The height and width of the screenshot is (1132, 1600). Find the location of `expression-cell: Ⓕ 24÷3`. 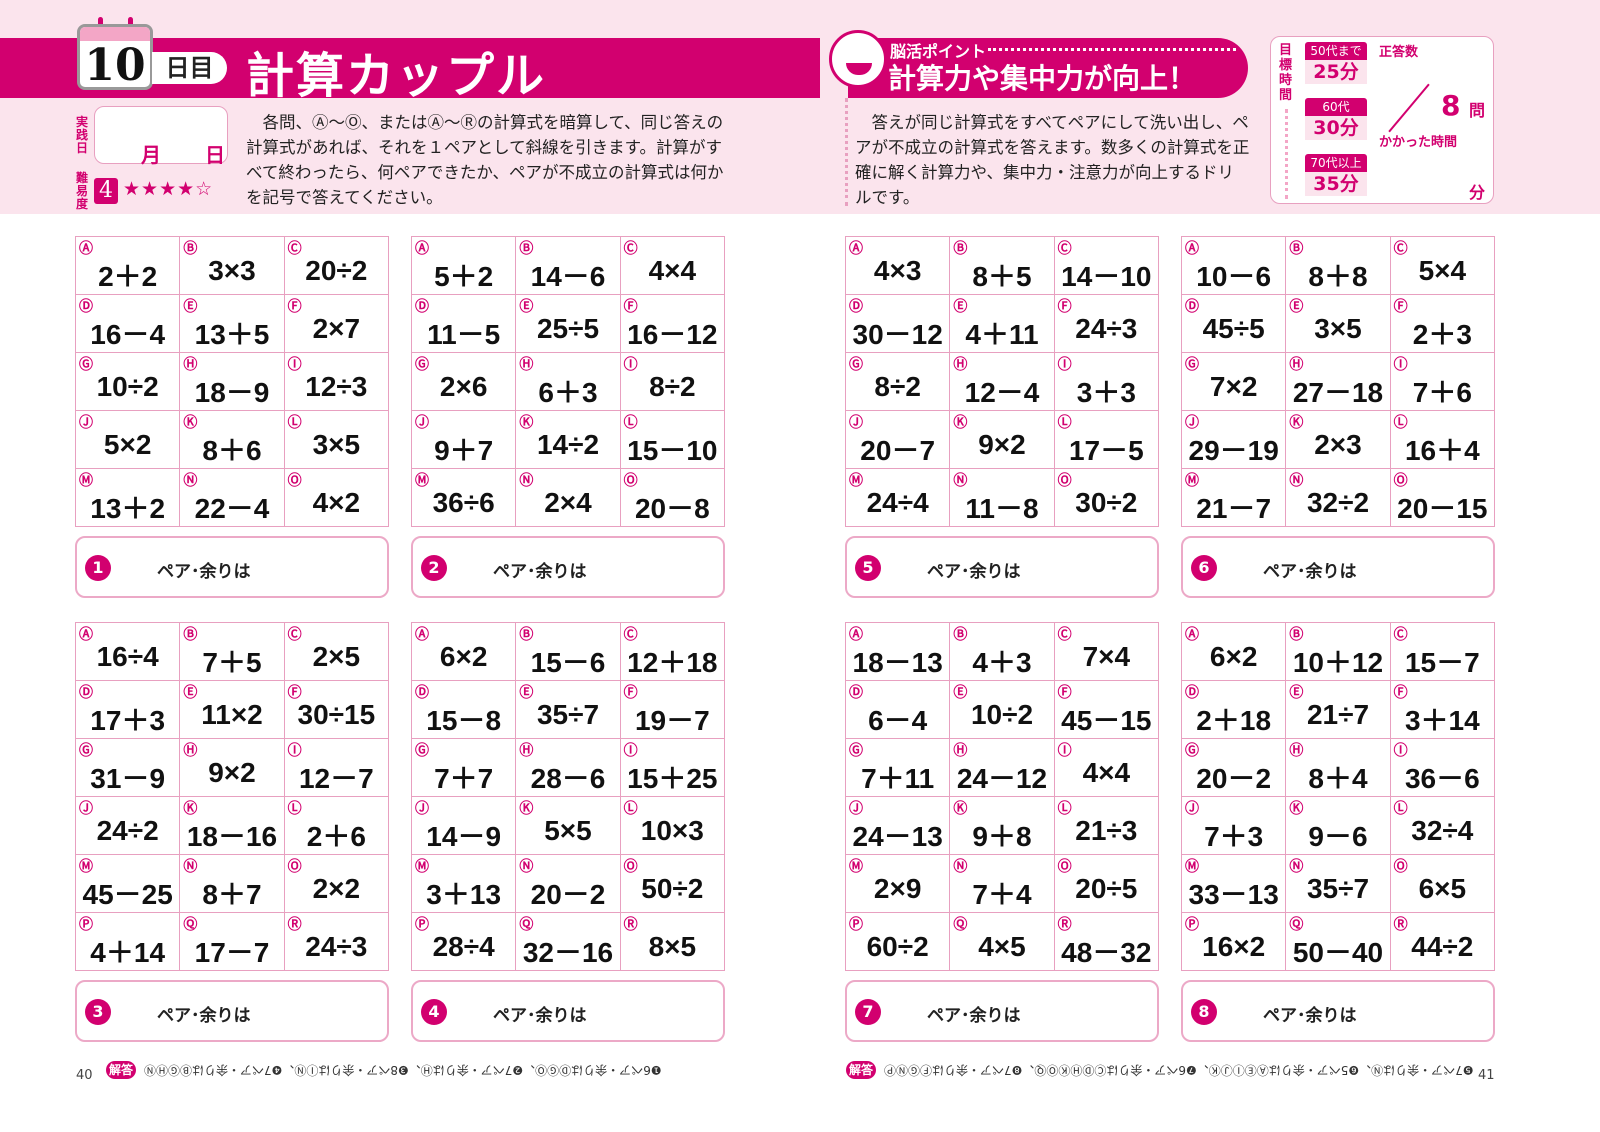

expression-cell: Ⓕ 24÷3 is located at coordinates (1106, 324).